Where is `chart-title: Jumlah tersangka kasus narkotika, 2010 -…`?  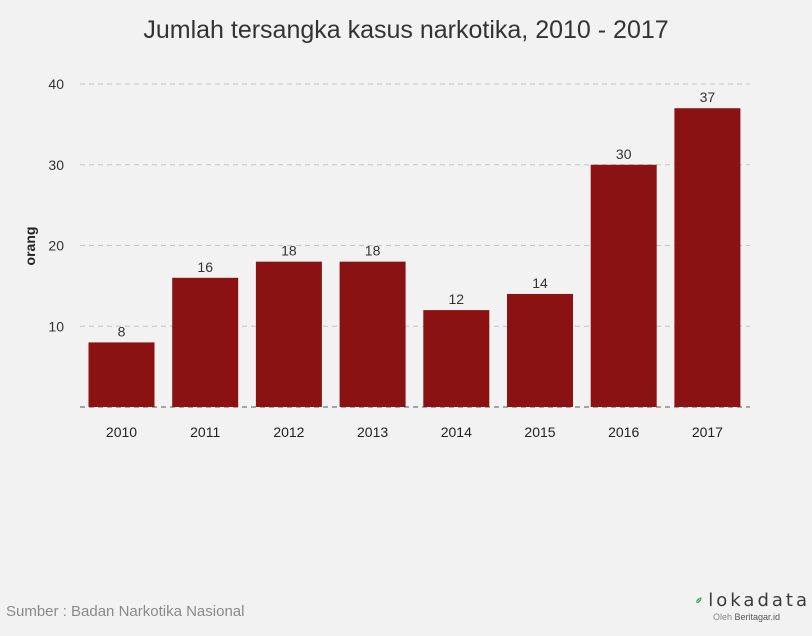
chart-title: Jumlah tersangka kasus narkotika, 2010 -… is located at coordinates (406, 30).